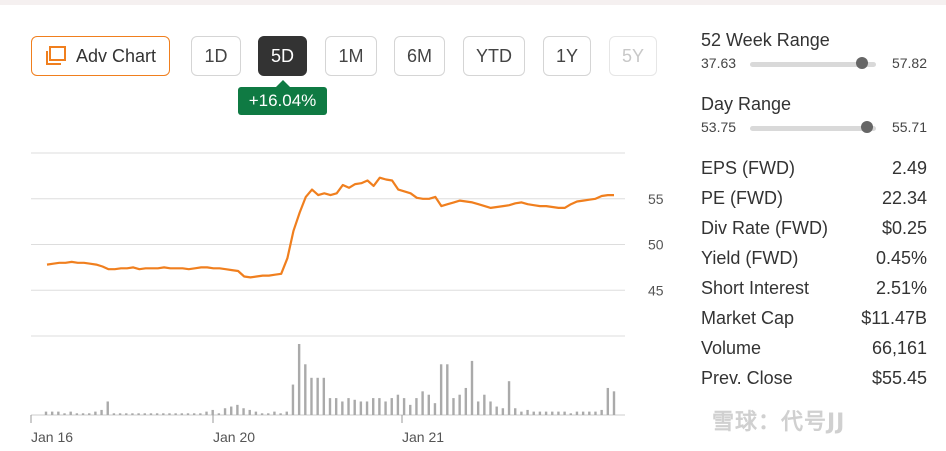 The image size is (946, 451). Describe the element at coordinates (423, 437) in the screenshot. I see `x-tick-label: Jan 21` at that location.